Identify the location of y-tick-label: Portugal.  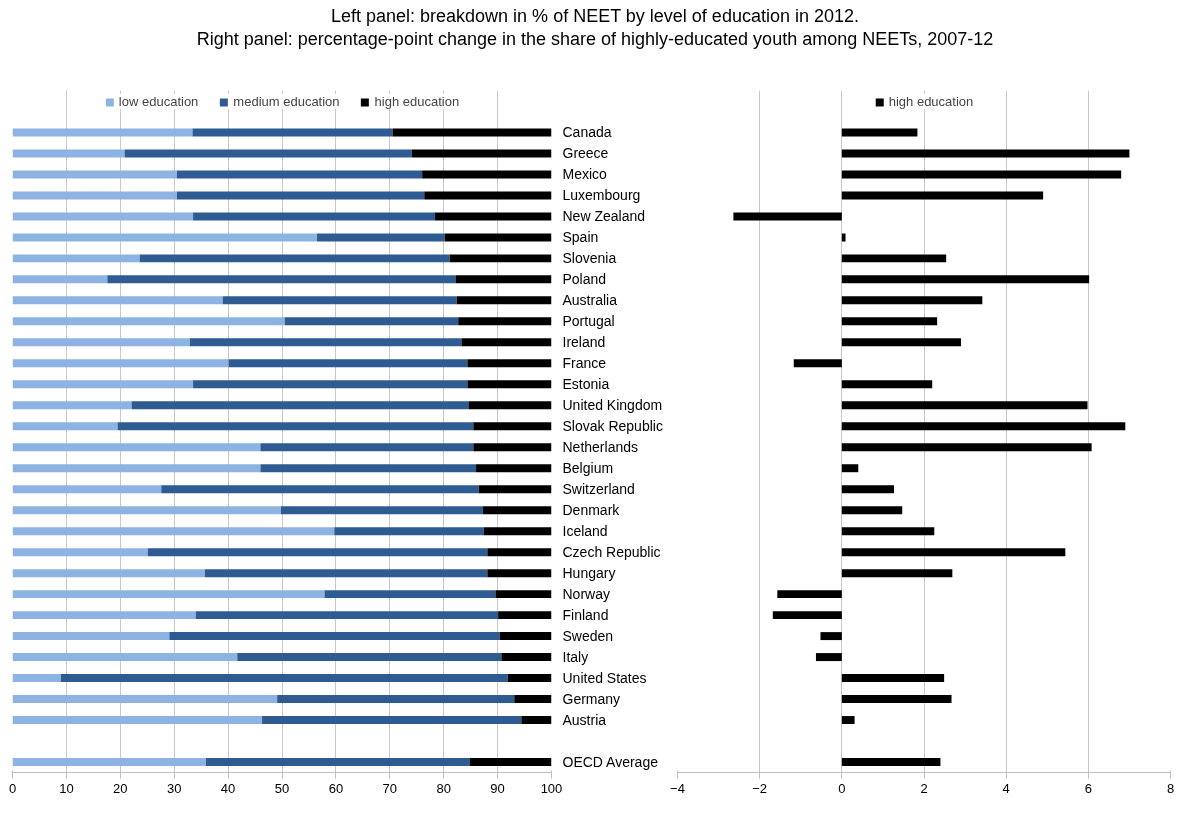
(588, 321).